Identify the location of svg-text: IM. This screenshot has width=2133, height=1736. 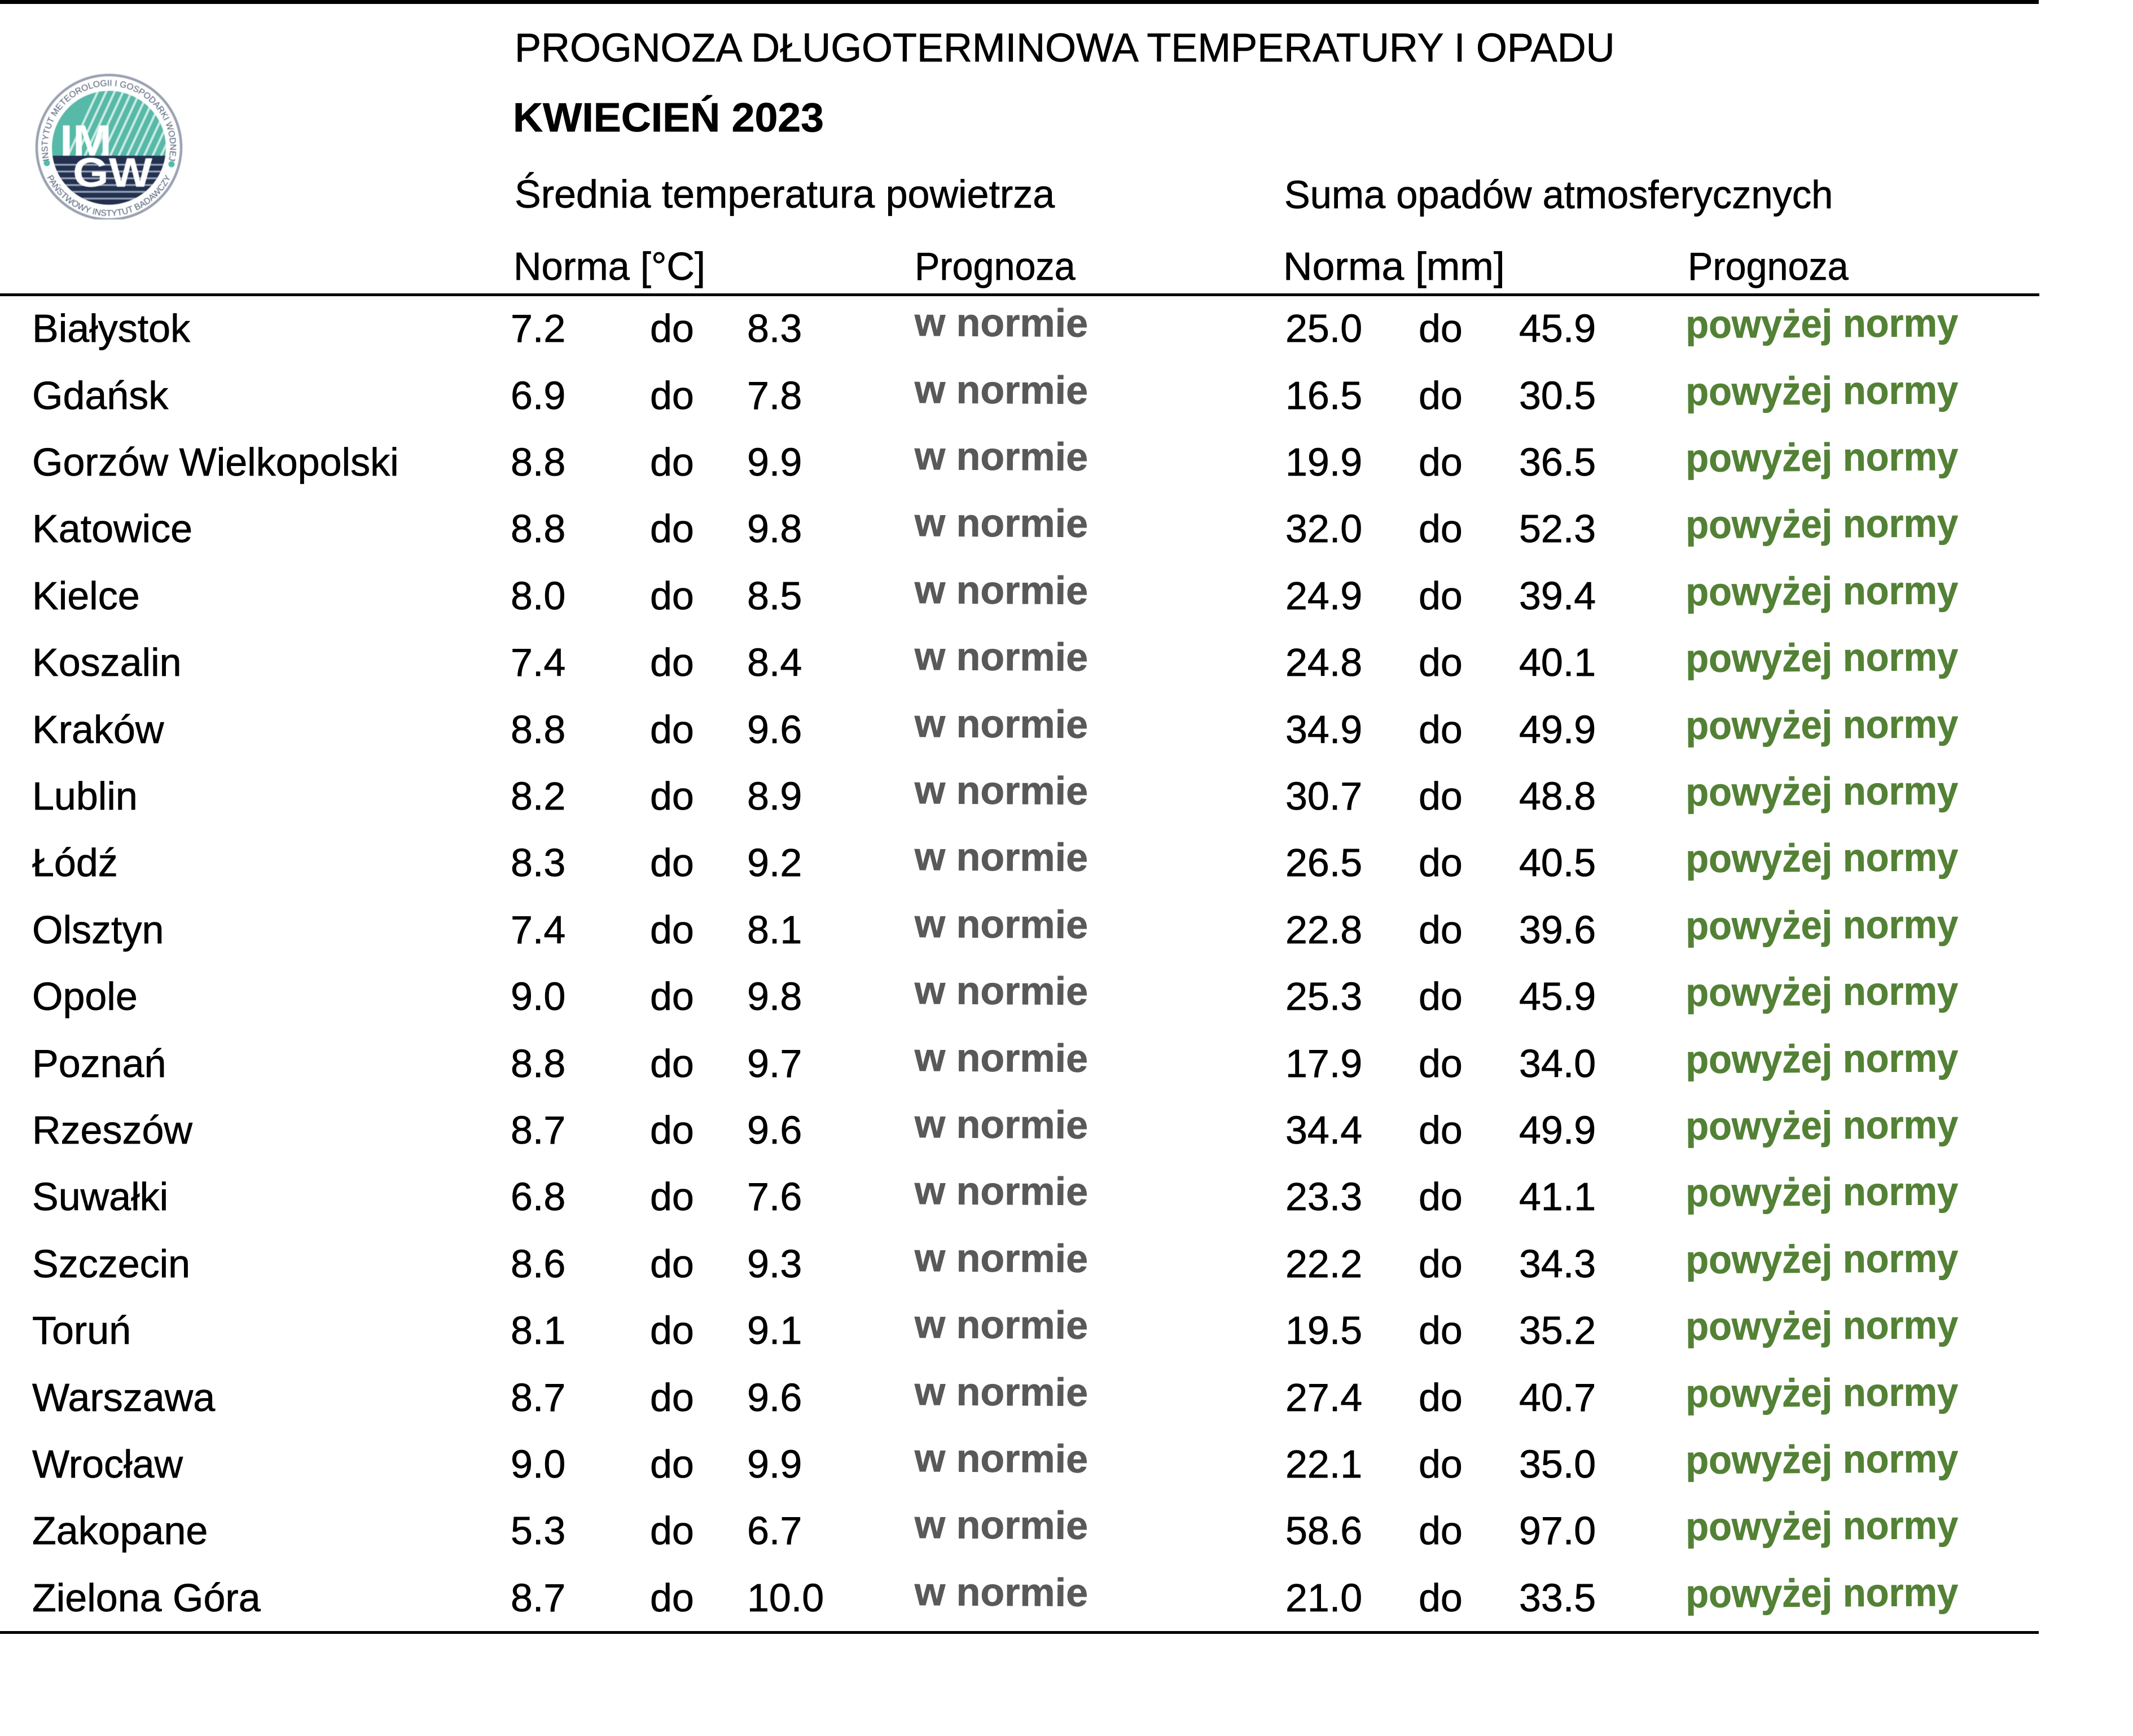
(86, 140).